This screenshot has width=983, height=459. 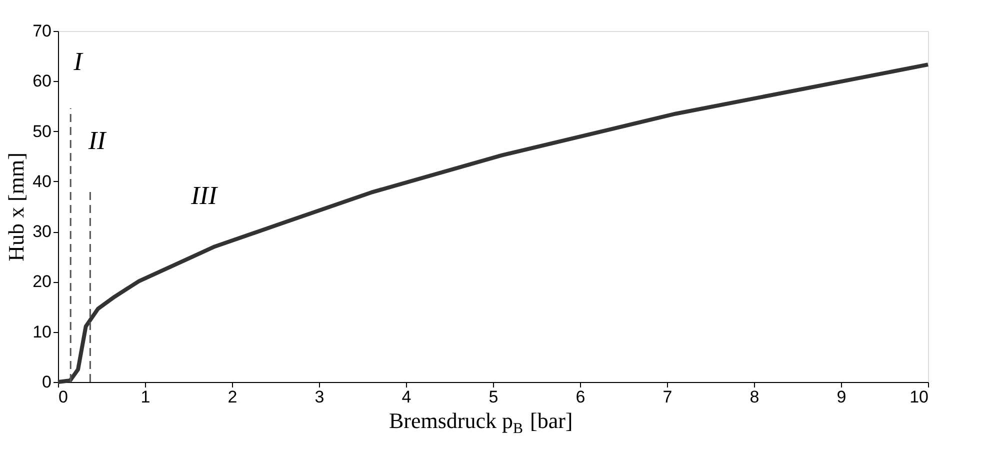 What do you see at coordinates (42, 31) in the screenshot?
I see `y-tick-label: 70` at bounding box center [42, 31].